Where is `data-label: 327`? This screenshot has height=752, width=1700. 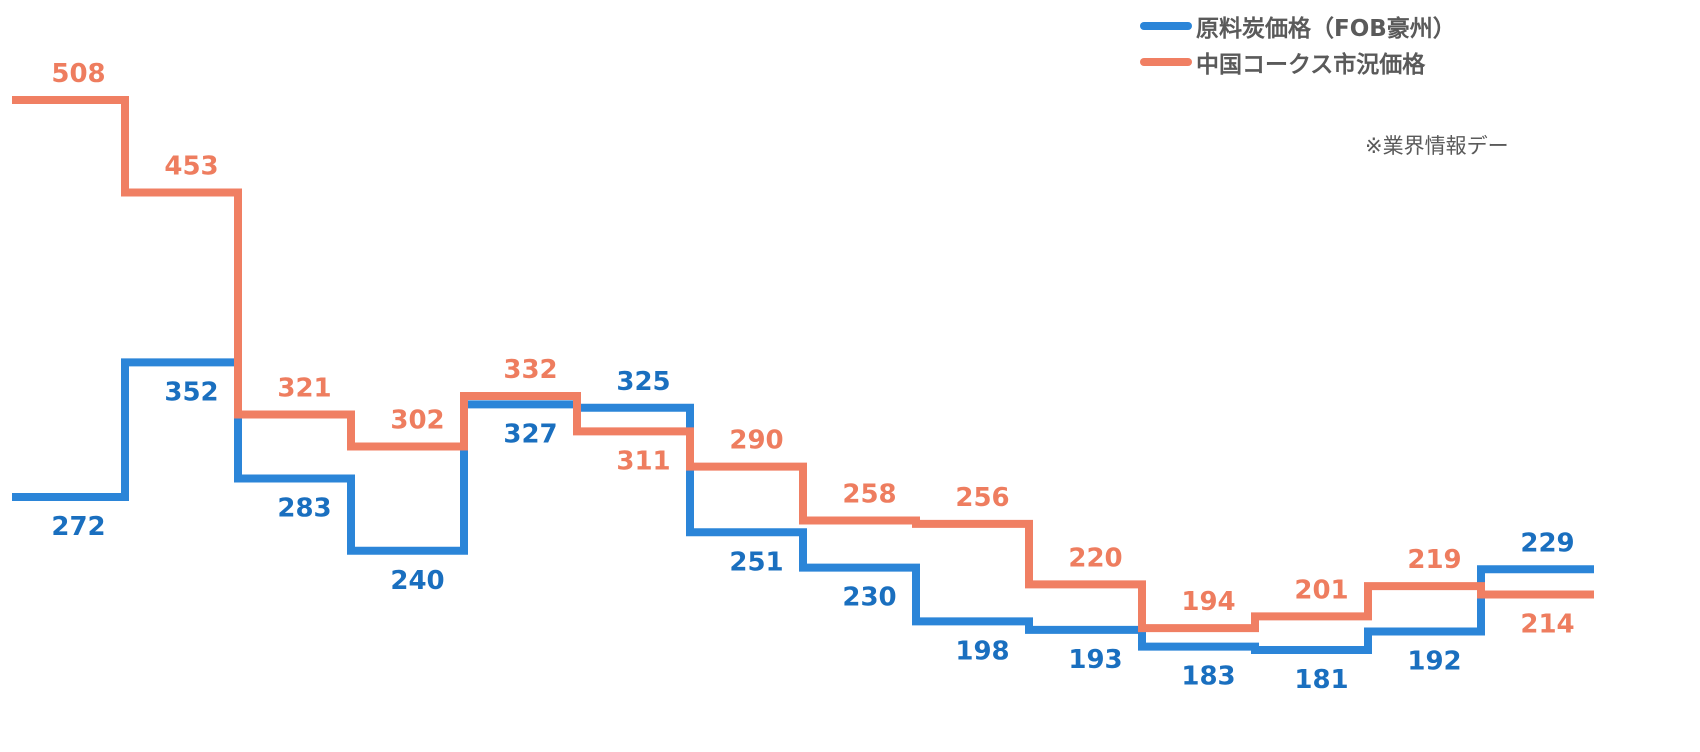 data-label: 327 is located at coordinates (530, 434).